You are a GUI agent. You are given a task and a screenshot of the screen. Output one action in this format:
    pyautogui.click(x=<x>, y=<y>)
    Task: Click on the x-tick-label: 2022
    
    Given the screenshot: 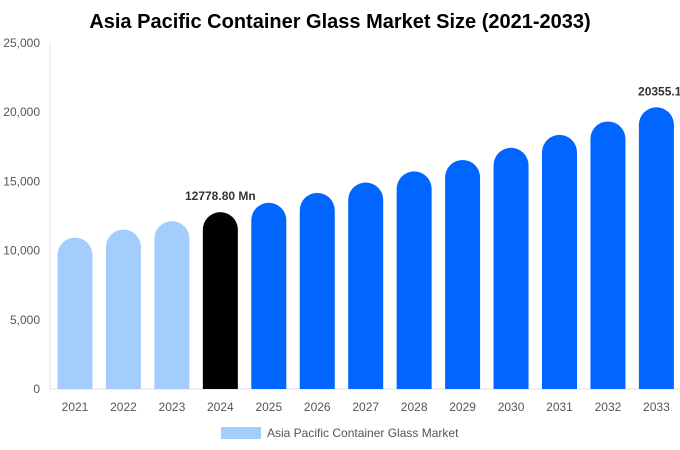 What is the action you would take?
    pyautogui.click(x=123, y=407)
    